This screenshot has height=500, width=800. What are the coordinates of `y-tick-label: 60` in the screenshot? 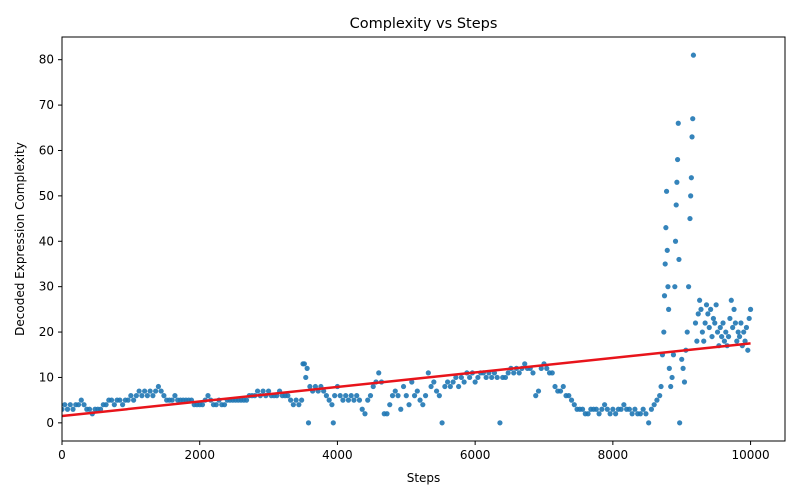 It's located at (46, 150).